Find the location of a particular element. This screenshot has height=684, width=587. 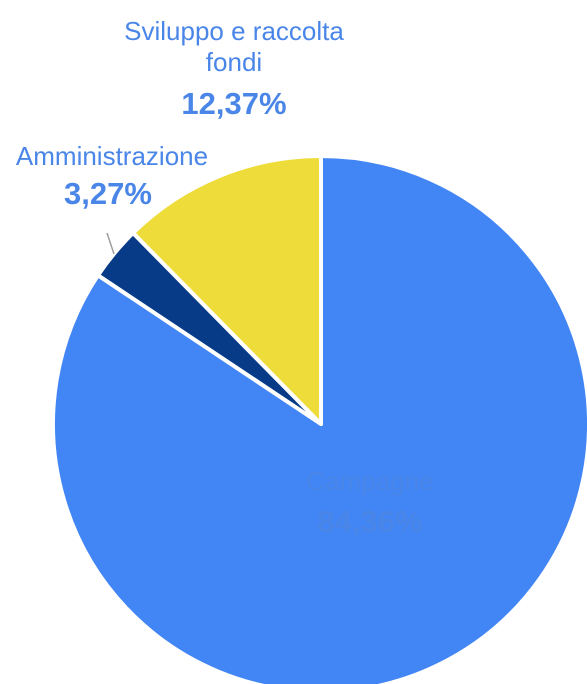

leader-line-amministrazione is located at coordinates (110, 243).